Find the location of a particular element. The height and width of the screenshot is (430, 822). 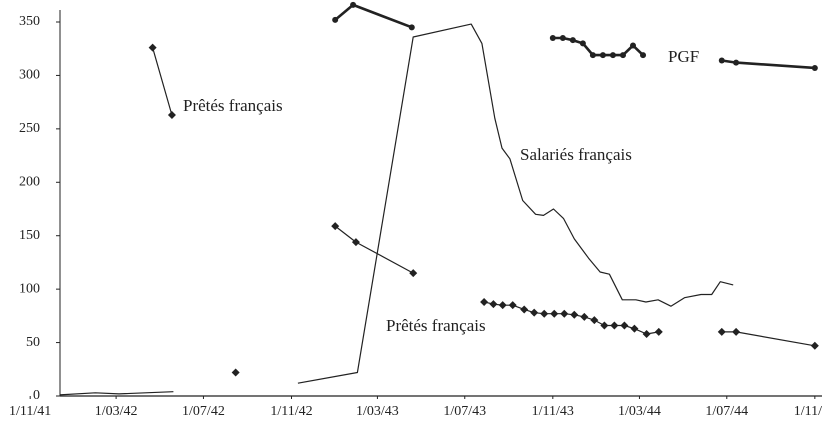

y-tick-label: 350 is located at coordinates (29, 21).